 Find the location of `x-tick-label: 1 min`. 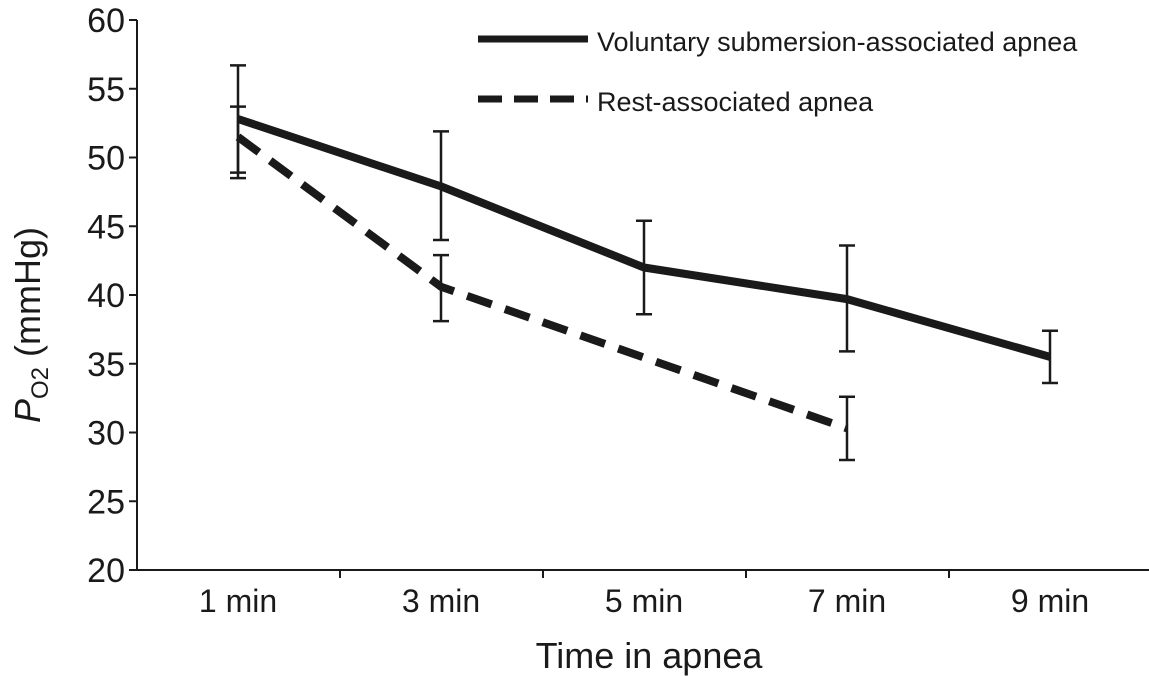

x-tick-label: 1 min is located at coordinates (238, 601).